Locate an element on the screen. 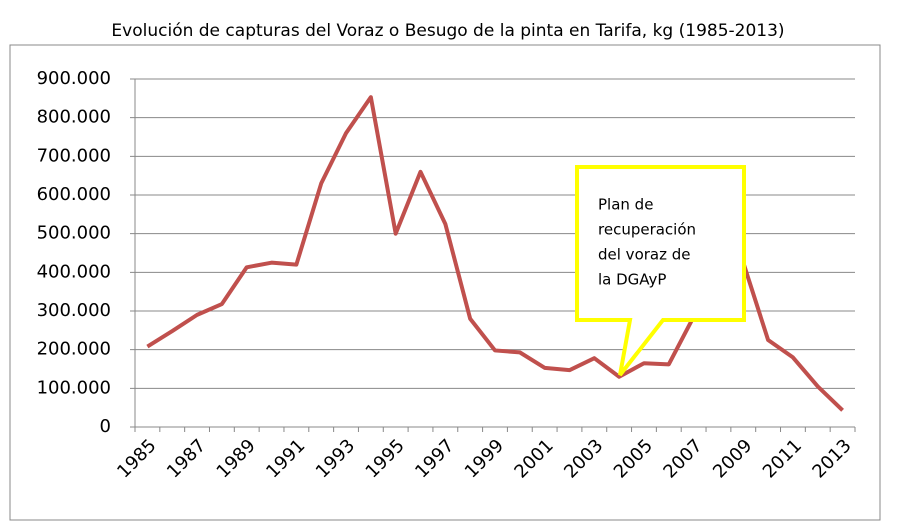 The height and width of the screenshot is (532, 897). y-tick-label: 500.000 is located at coordinates (74, 233).